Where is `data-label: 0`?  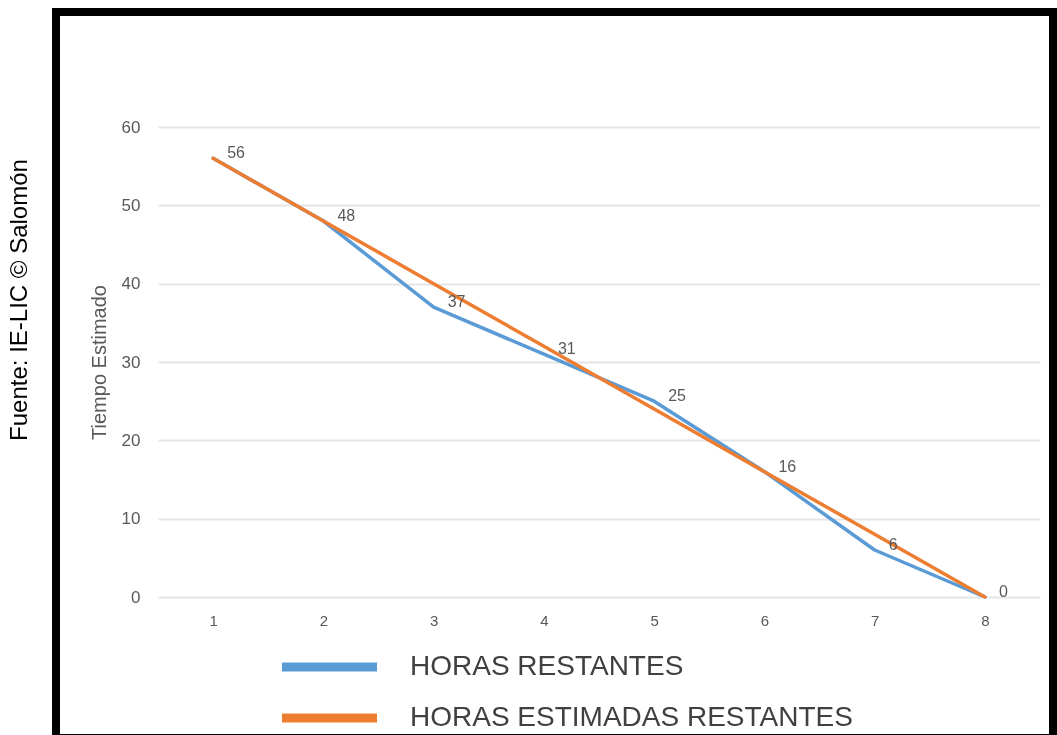
data-label: 0 is located at coordinates (1003, 591).